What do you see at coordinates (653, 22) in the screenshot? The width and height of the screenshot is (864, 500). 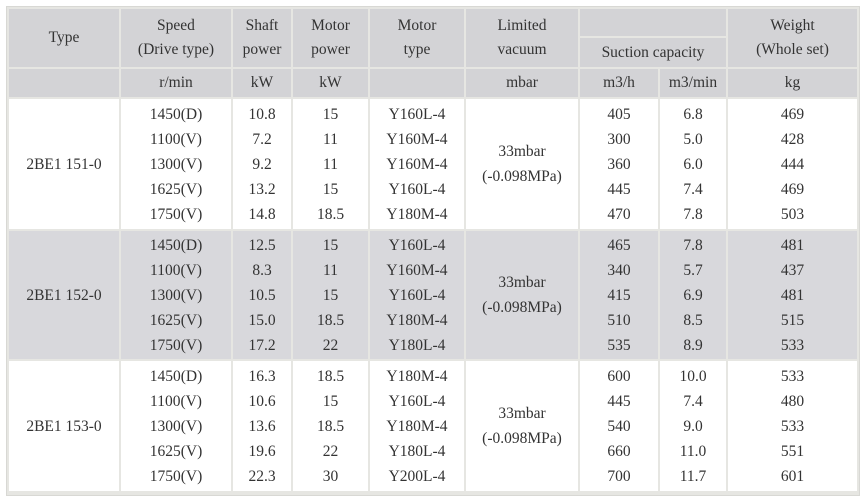 I see `header-suction-blank` at bounding box center [653, 22].